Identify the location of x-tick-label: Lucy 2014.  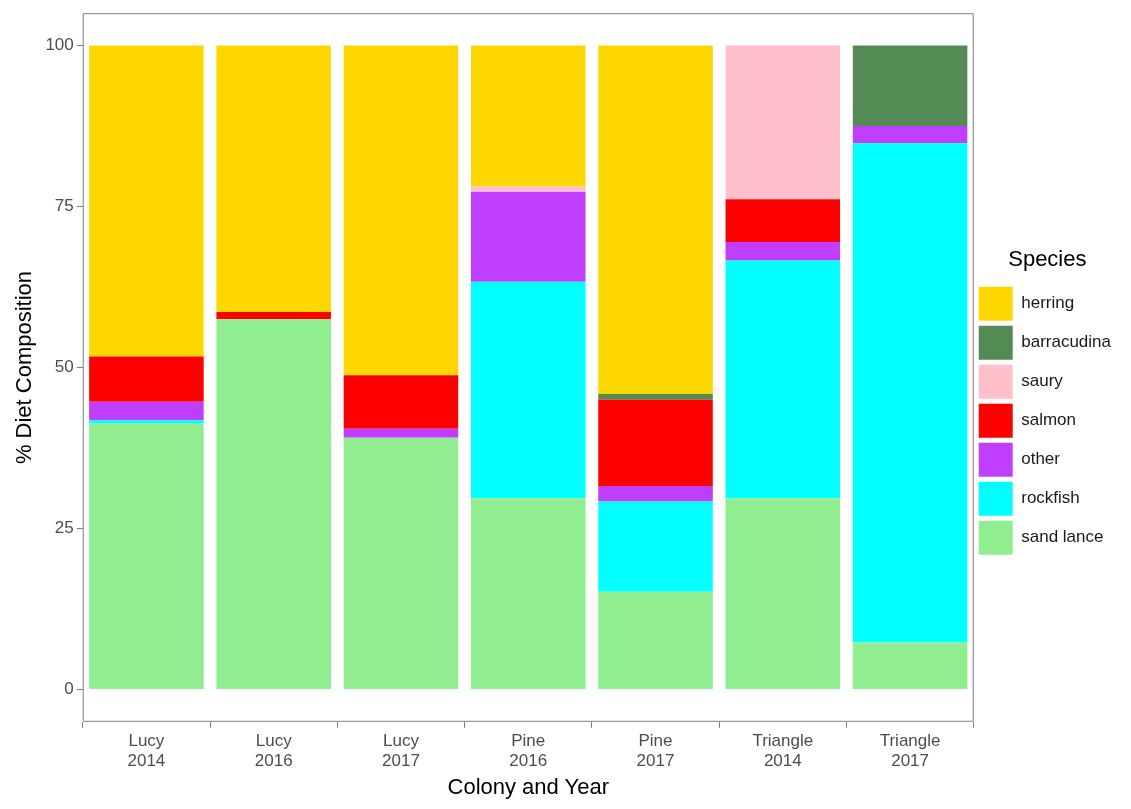
(146, 750).